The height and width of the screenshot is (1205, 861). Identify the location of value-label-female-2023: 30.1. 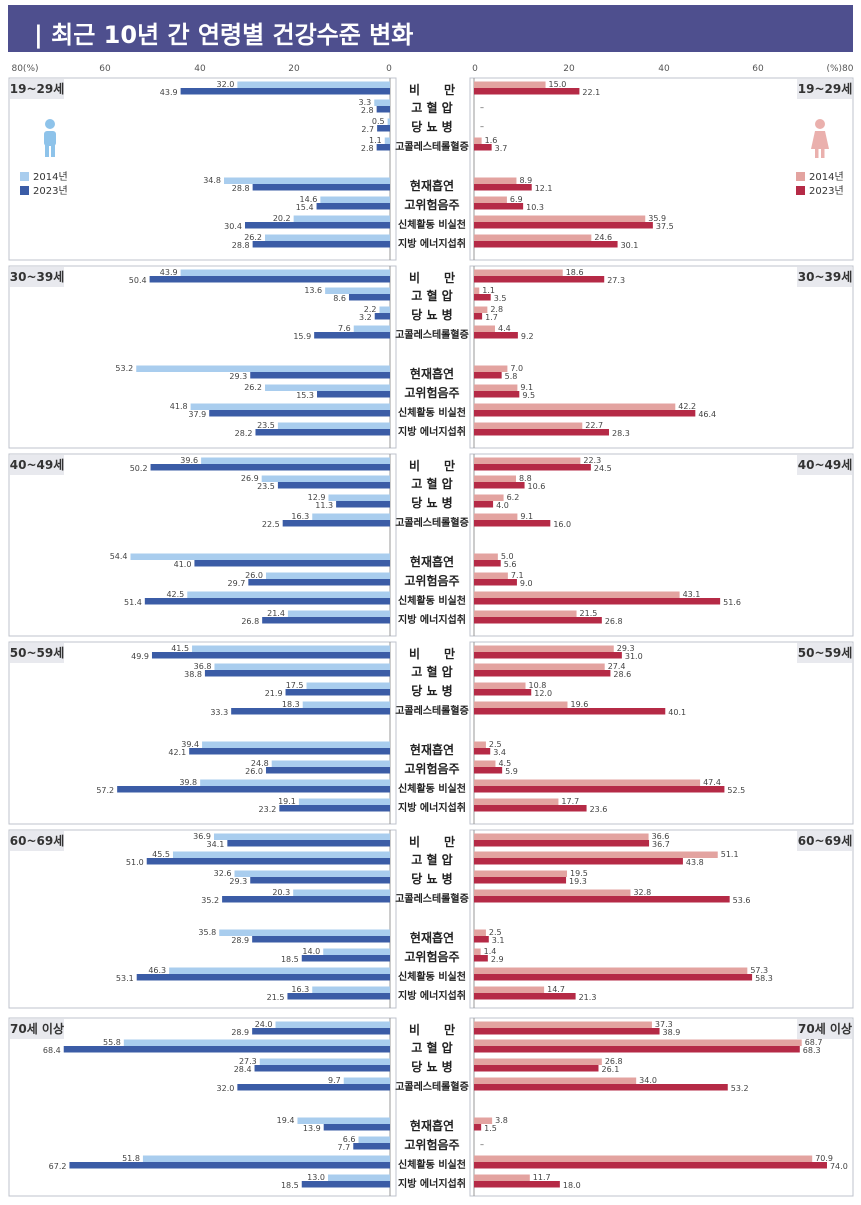
(630, 245).